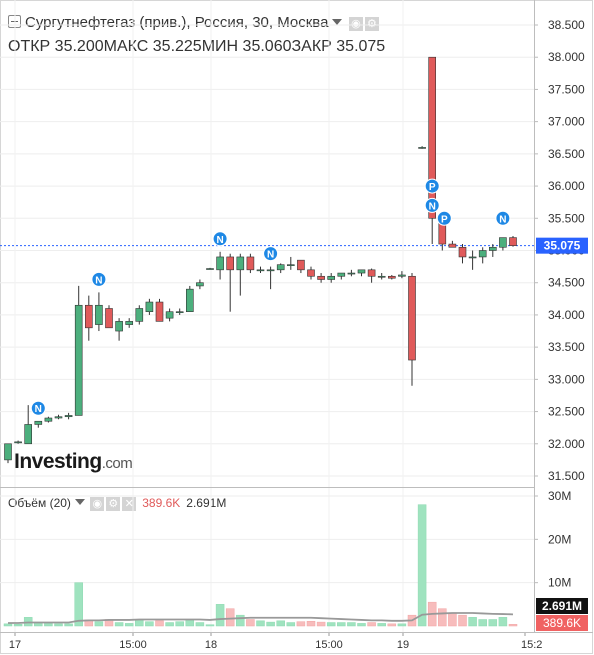 The image size is (594, 655). Describe the element at coordinates (566, 412) in the screenshot. I see `price-tick-label: 32.500` at that location.